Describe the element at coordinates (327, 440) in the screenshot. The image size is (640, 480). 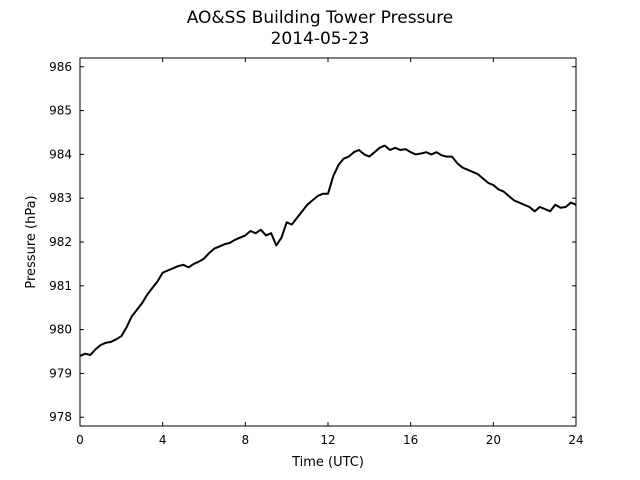
I see `x-tick-label: 12` at that location.